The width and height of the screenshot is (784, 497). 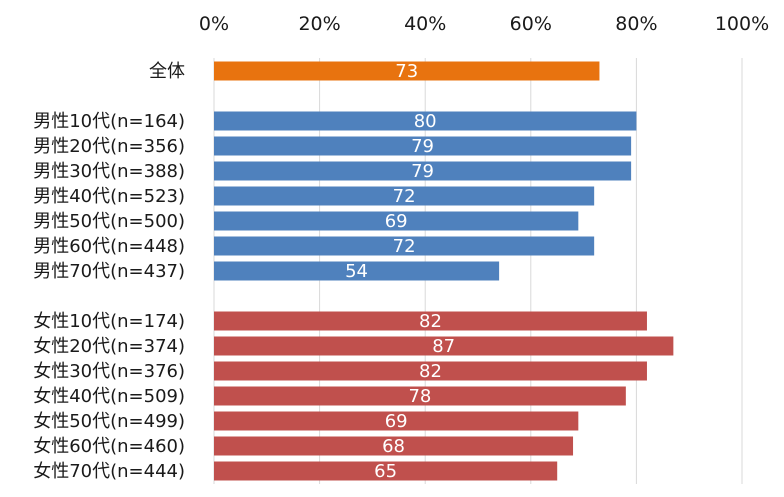 What do you see at coordinates (167, 71) in the screenshot?
I see `category-label: 全体` at bounding box center [167, 71].